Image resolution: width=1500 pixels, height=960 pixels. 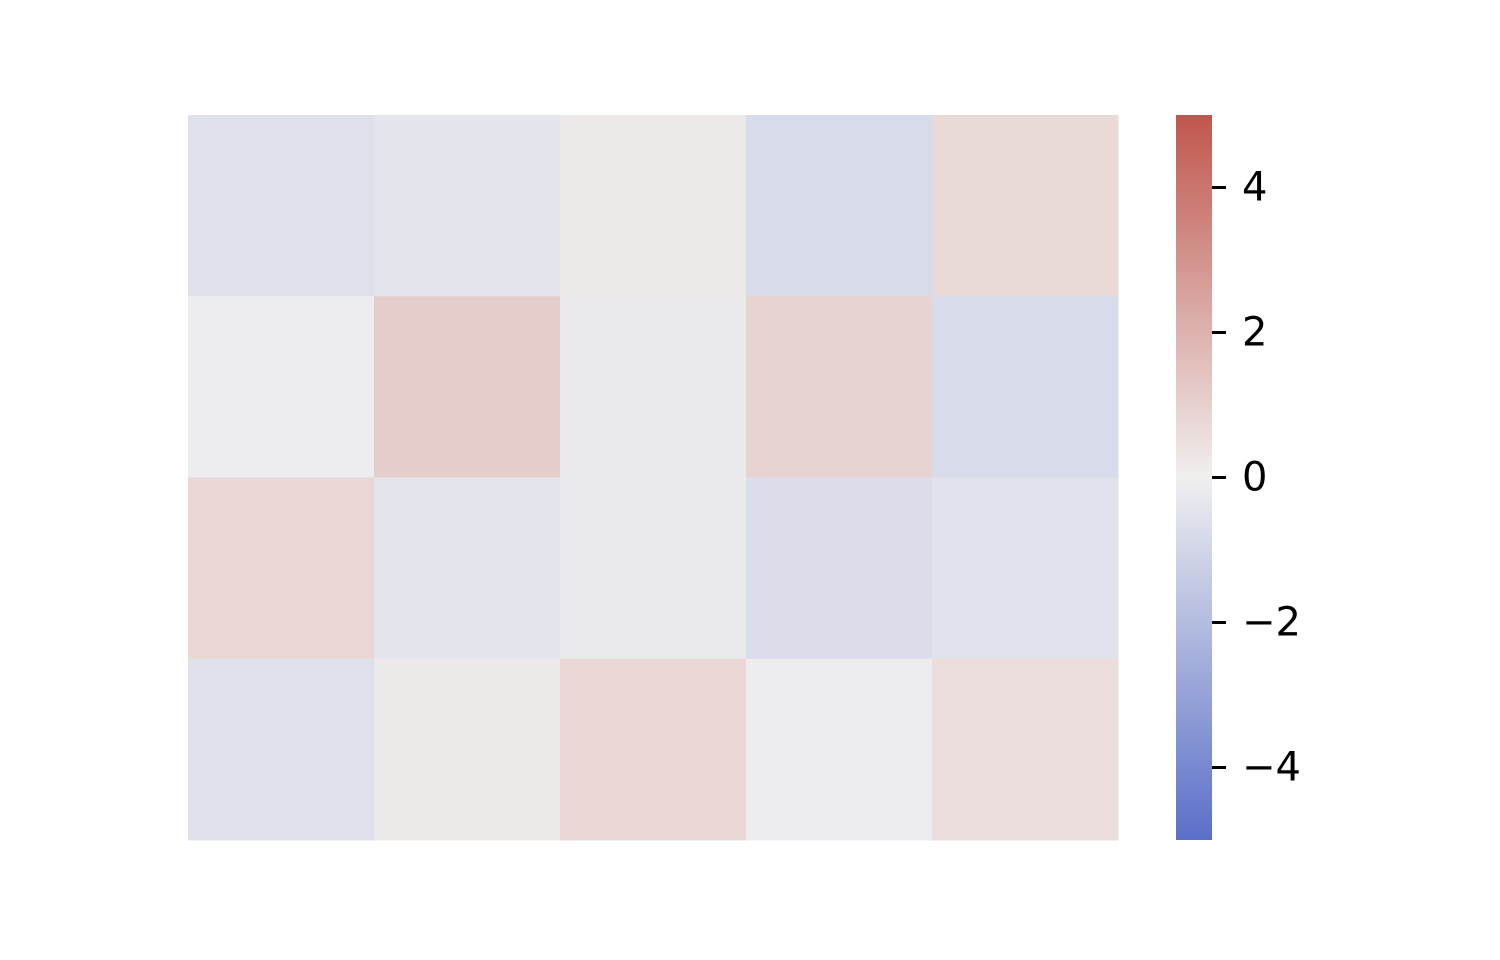 What do you see at coordinates (839, 568) in the screenshot?
I see `heatmap-cell-r2-c3` at bounding box center [839, 568].